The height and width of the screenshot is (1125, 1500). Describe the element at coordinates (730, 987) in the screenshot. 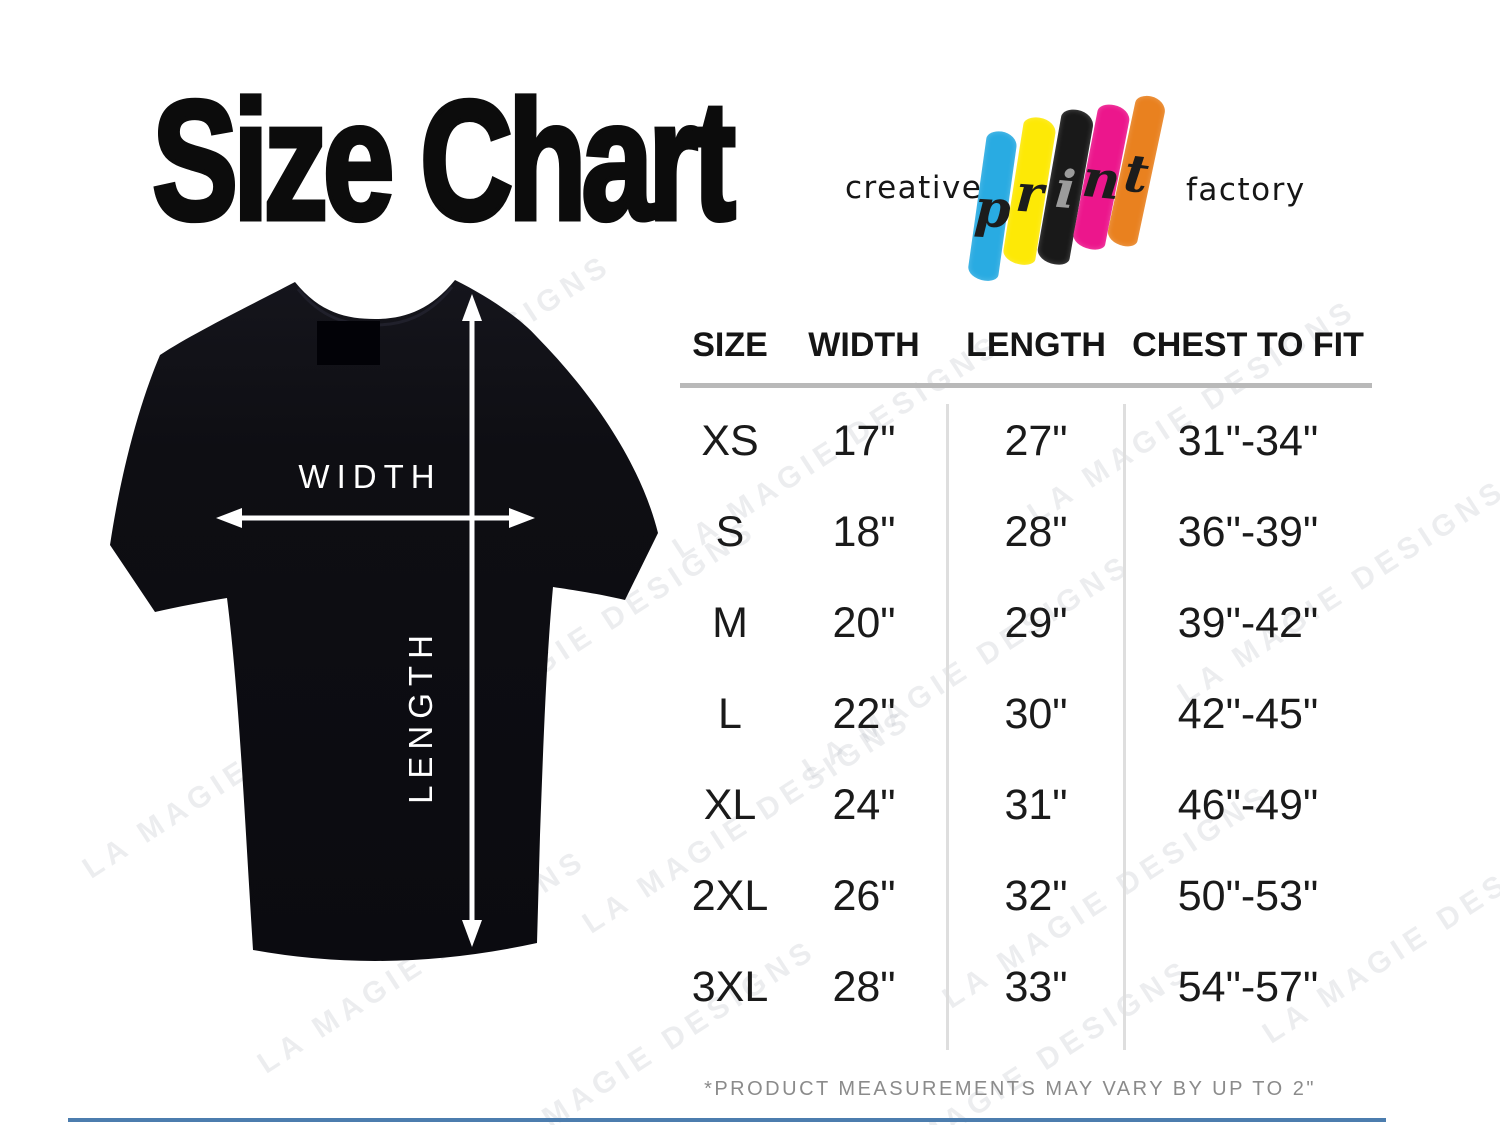

I see `cell-size: 3XL` at that location.